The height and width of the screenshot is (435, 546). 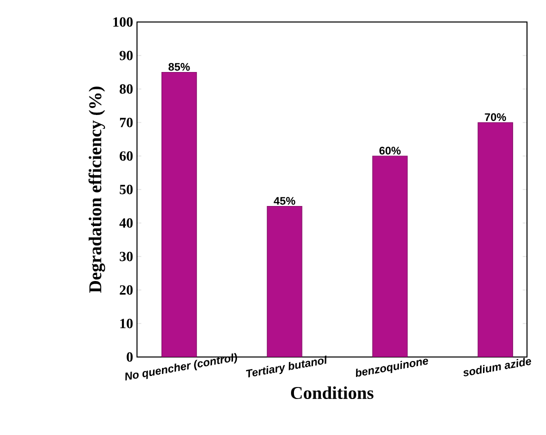 What do you see at coordinates (390, 150) in the screenshot?
I see `data-label: 60%` at bounding box center [390, 150].